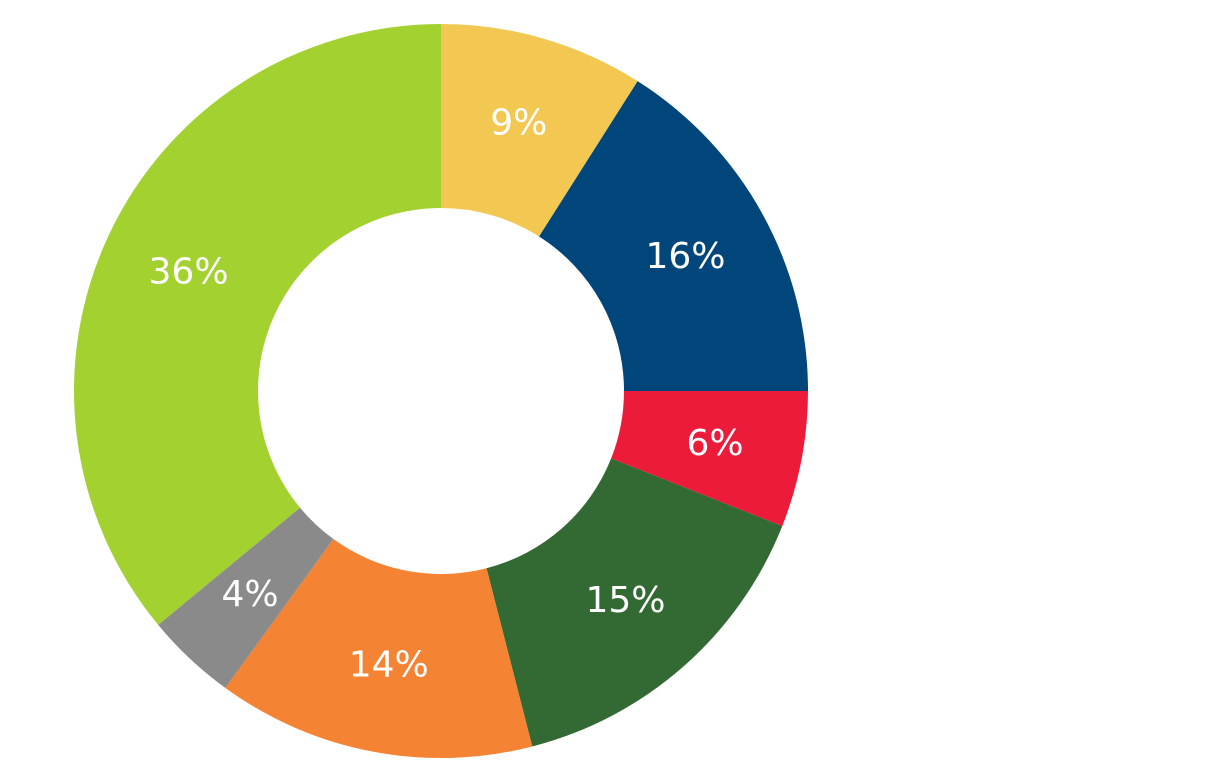  What do you see at coordinates (249, 594) in the screenshot?
I see `slice-label-6: 4%` at bounding box center [249, 594].